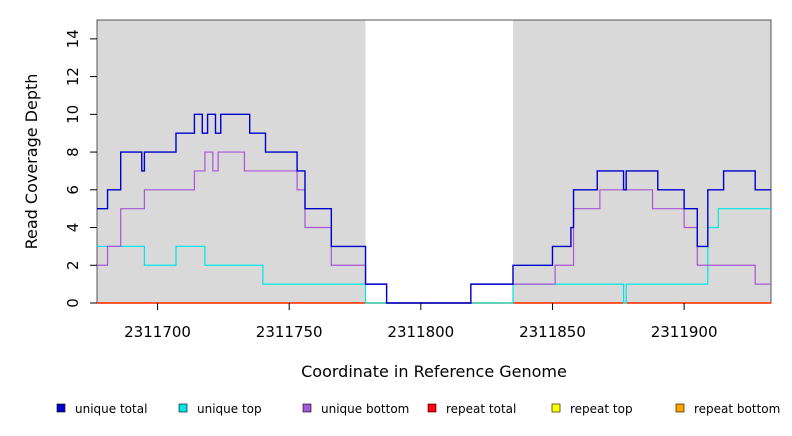 Image resolution: width=792 pixels, height=436 pixels. What do you see at coordinates (183, 408) in the screenshot?
I see `legend-swatch-unique-top` at bounding box center [183, 408].